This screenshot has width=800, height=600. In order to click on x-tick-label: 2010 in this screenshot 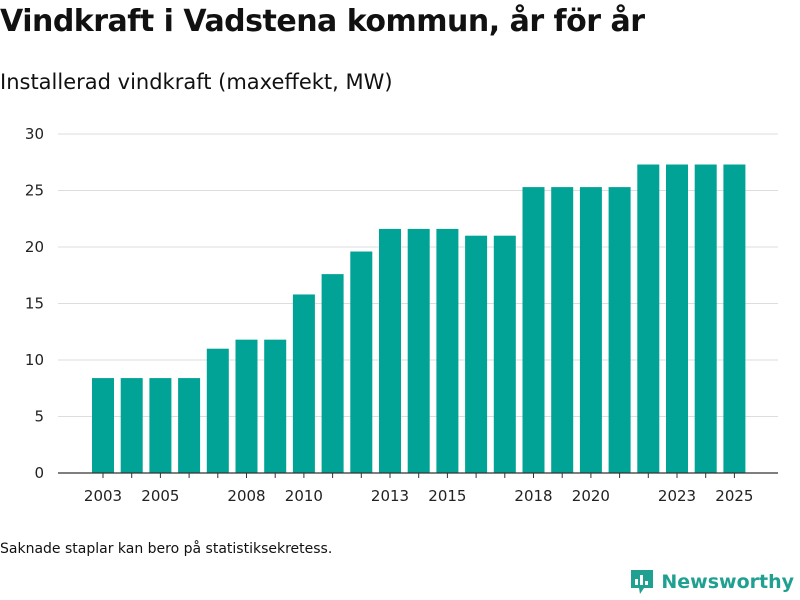, I will do `click(304, 496)`.